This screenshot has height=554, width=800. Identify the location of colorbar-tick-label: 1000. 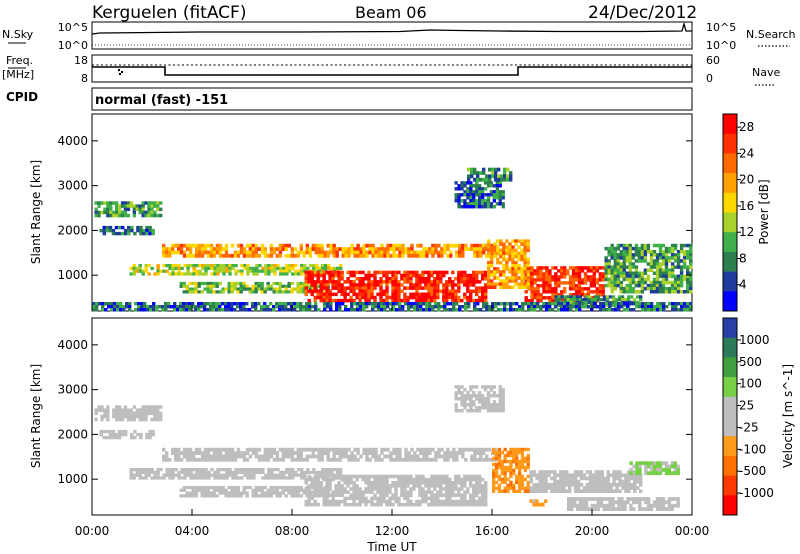
(754, 340).